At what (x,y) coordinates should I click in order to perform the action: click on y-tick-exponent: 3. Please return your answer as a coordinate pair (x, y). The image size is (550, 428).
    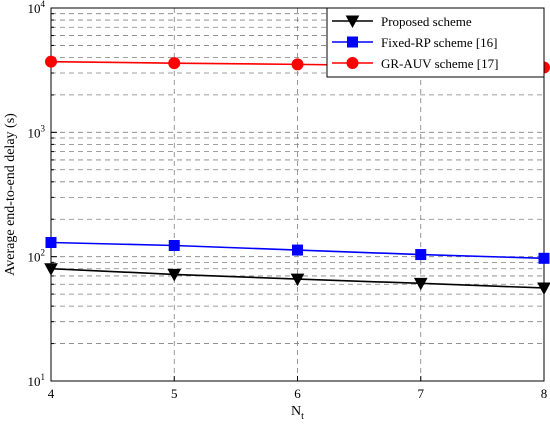
    Looking at the image, I should click on (43, 128).